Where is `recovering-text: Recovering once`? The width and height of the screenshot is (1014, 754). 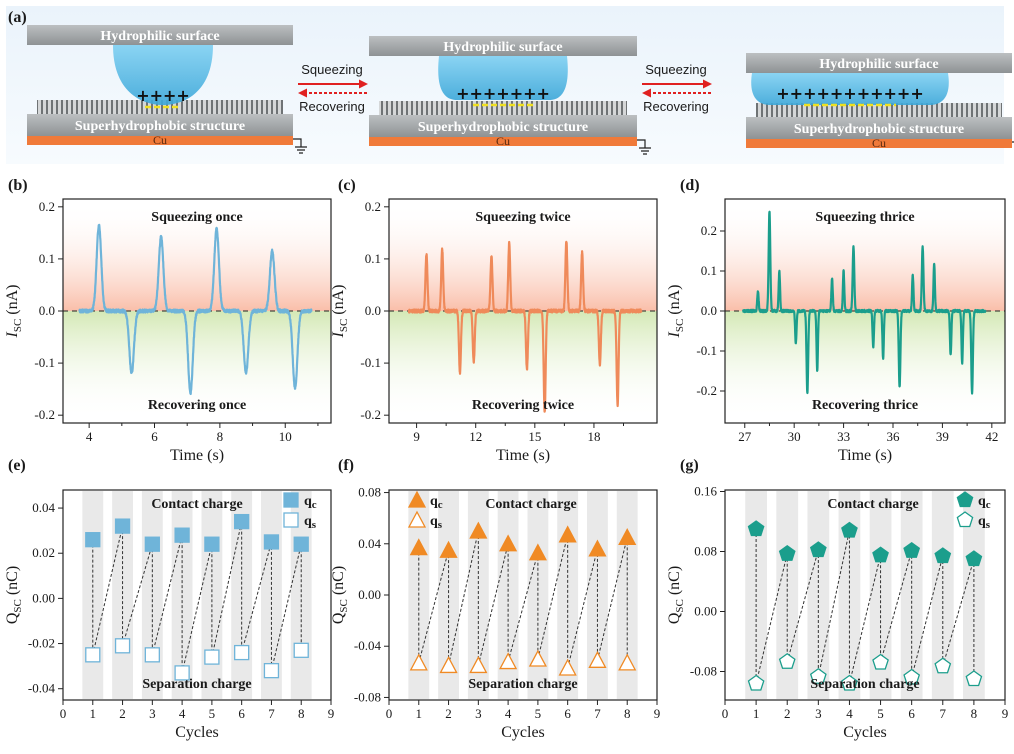 recovering-text: Recovering once is located at coordinates (197, 405).